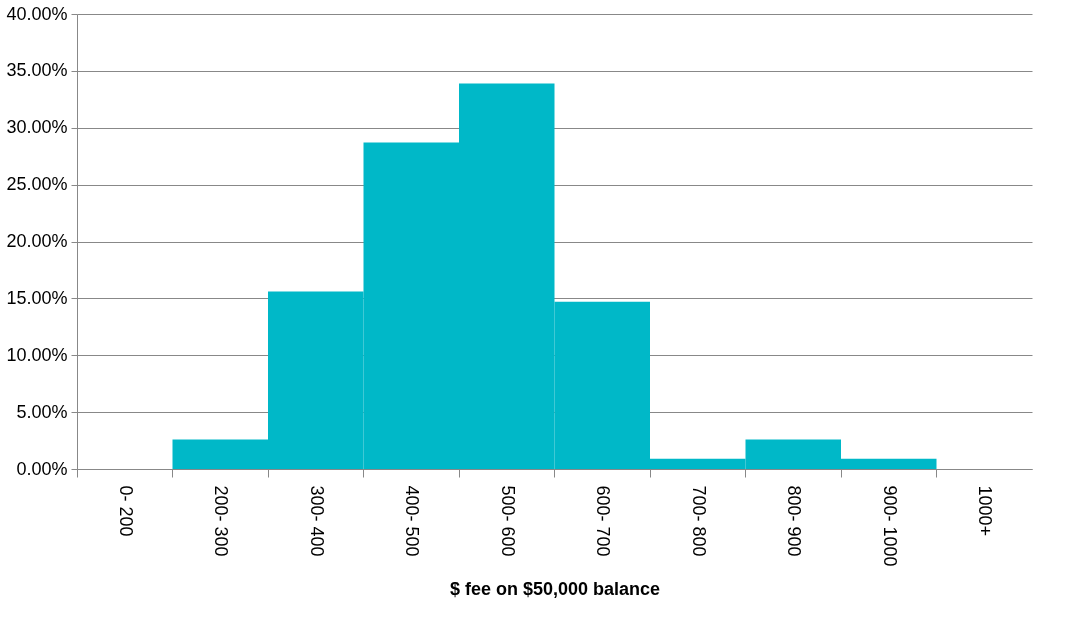 The height and width of the screenshot is (640, 1068). What do you see at coordinates (507, 521) in the screenshot?
I see `x-tick-label: 500- 600` at bounding box center [507, 521].